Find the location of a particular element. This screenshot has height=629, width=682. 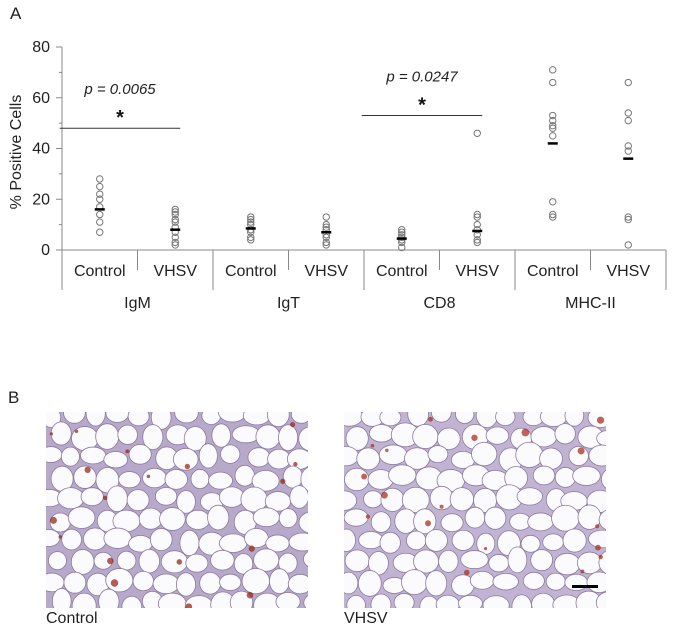

group-label: IgT is located at coordinates (288, 303).